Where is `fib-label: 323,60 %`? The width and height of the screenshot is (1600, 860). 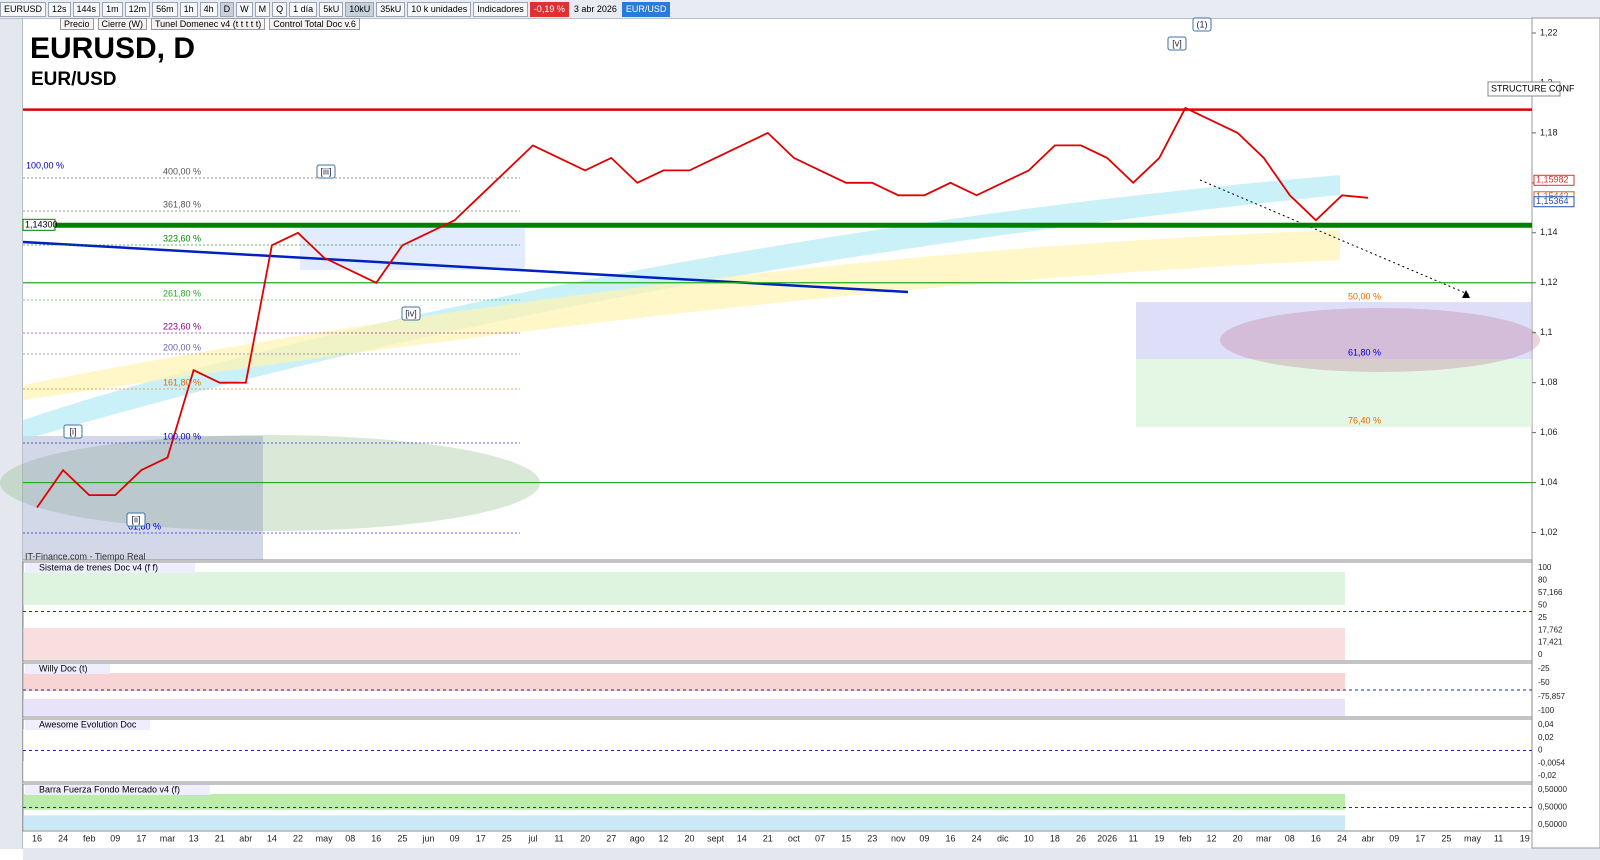 fib-label: 323,60 % is located at coordinates (182, 238).